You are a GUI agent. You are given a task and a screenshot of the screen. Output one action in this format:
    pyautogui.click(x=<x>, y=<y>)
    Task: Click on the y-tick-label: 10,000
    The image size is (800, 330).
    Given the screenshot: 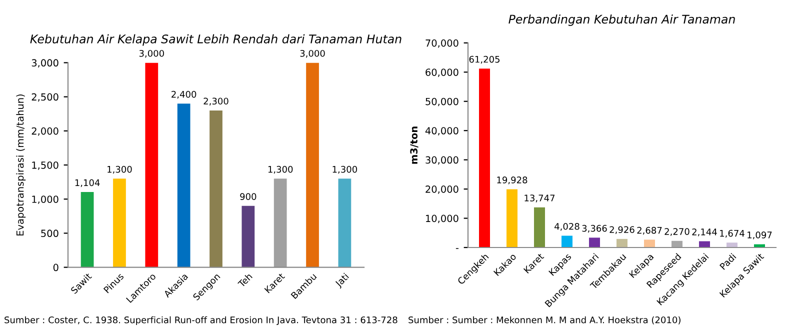 What is the action you would take?
    pyautogui.click(x=442, y=219)
    